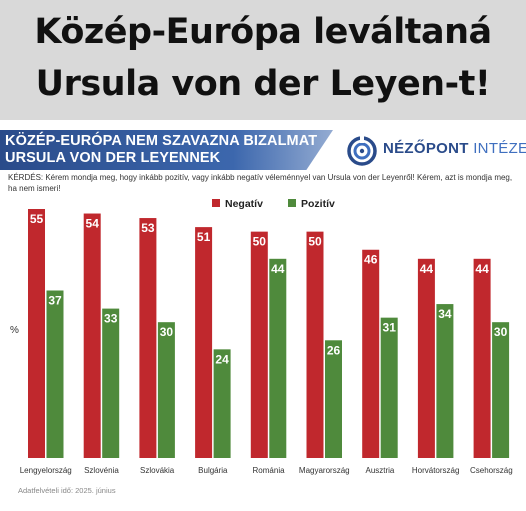  I want to click on category-label: Csehország, so click(491, 470).